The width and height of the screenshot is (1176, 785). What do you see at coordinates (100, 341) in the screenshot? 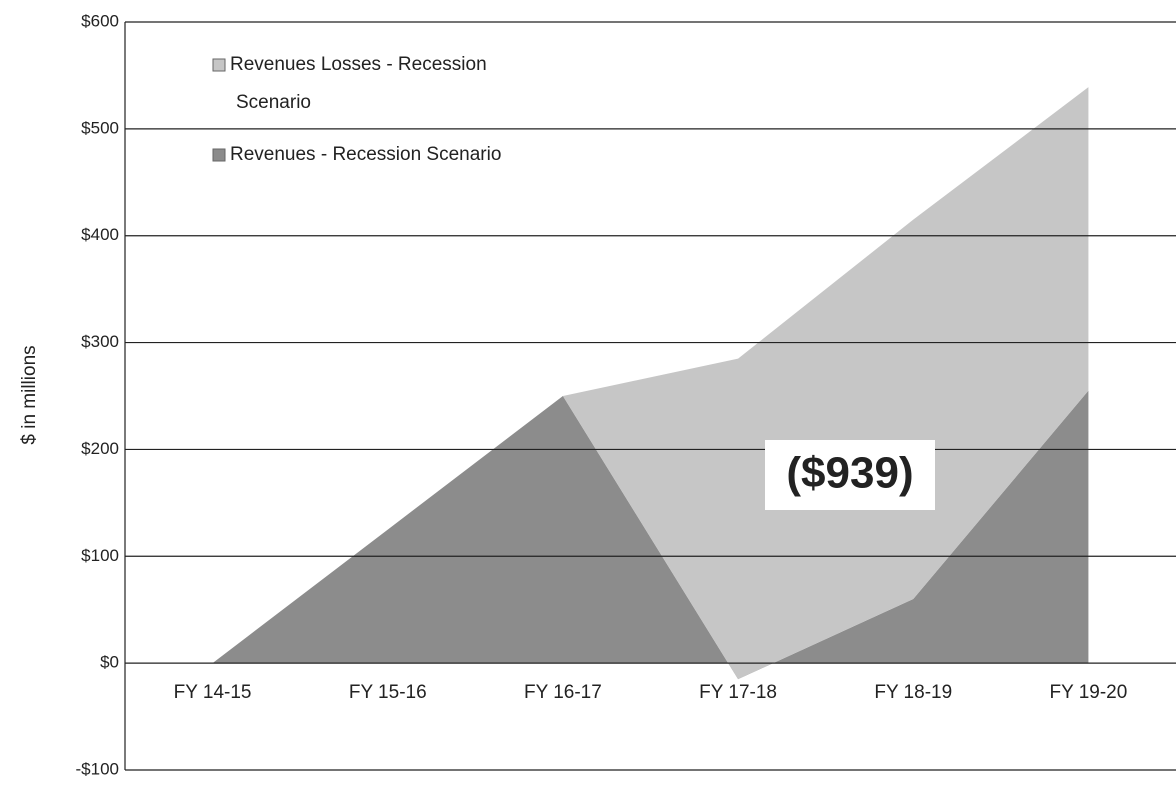
I see `y-tick-label: $300` at bounding box center [100, 341].